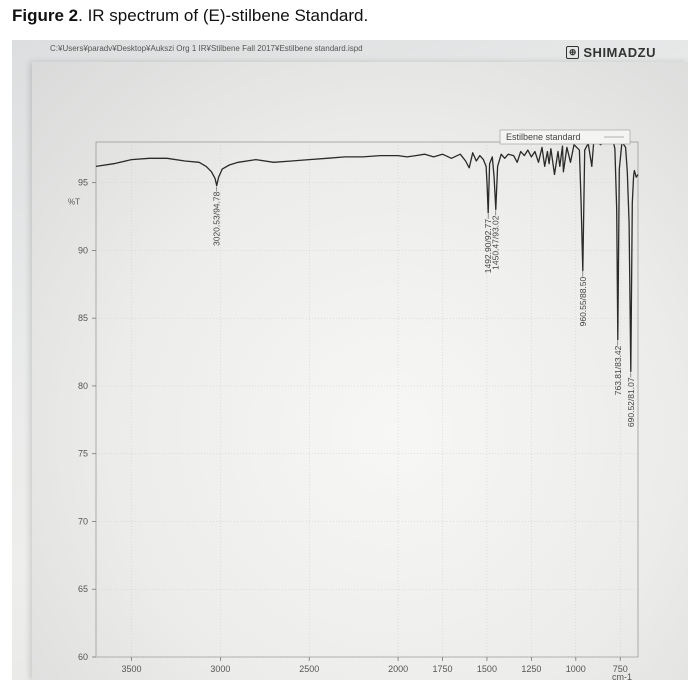 This screenshot has width=700, height=683. What do you see at coordinates (223, 15) in the screenshot?
I see `figure-caption-text: . IR spectrum of (E)-stilbene Standard.` at bounding box center [223, 15].